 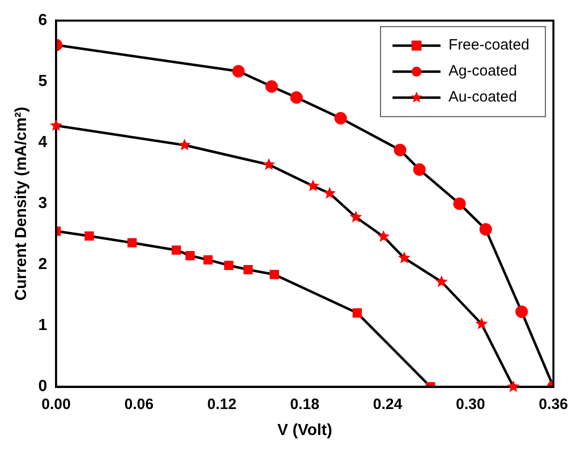 What do you see at coordinates (489, 45) in the screenshot?
I see `legend-label: Free-coated` at bounding box center [489, 45].